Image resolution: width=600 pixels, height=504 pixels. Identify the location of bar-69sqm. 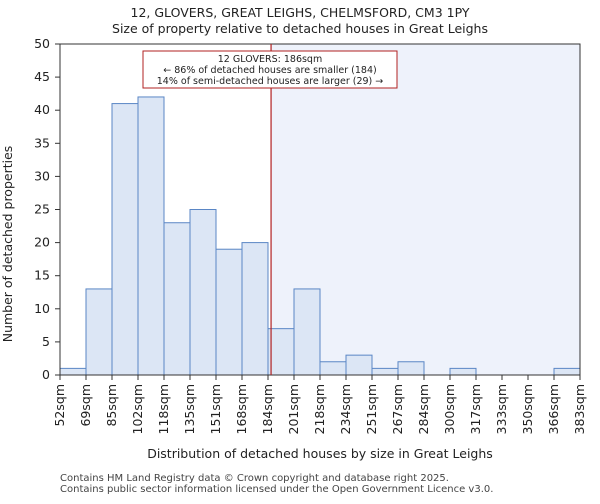
(99, 332).